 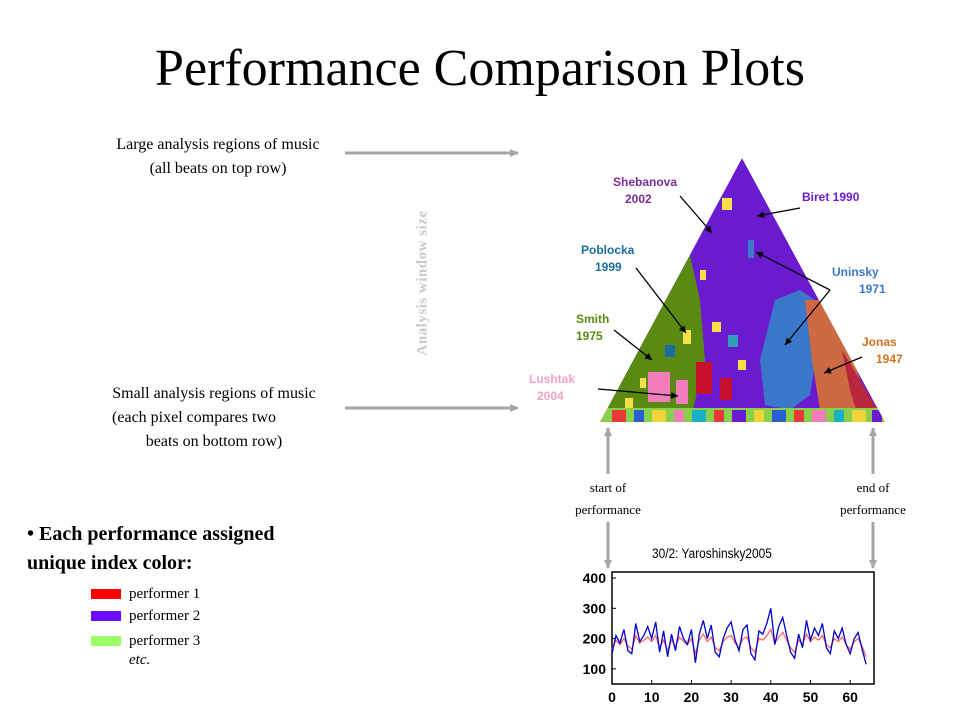 I want to click on jonas-pointer, so click(x=843, y=365).